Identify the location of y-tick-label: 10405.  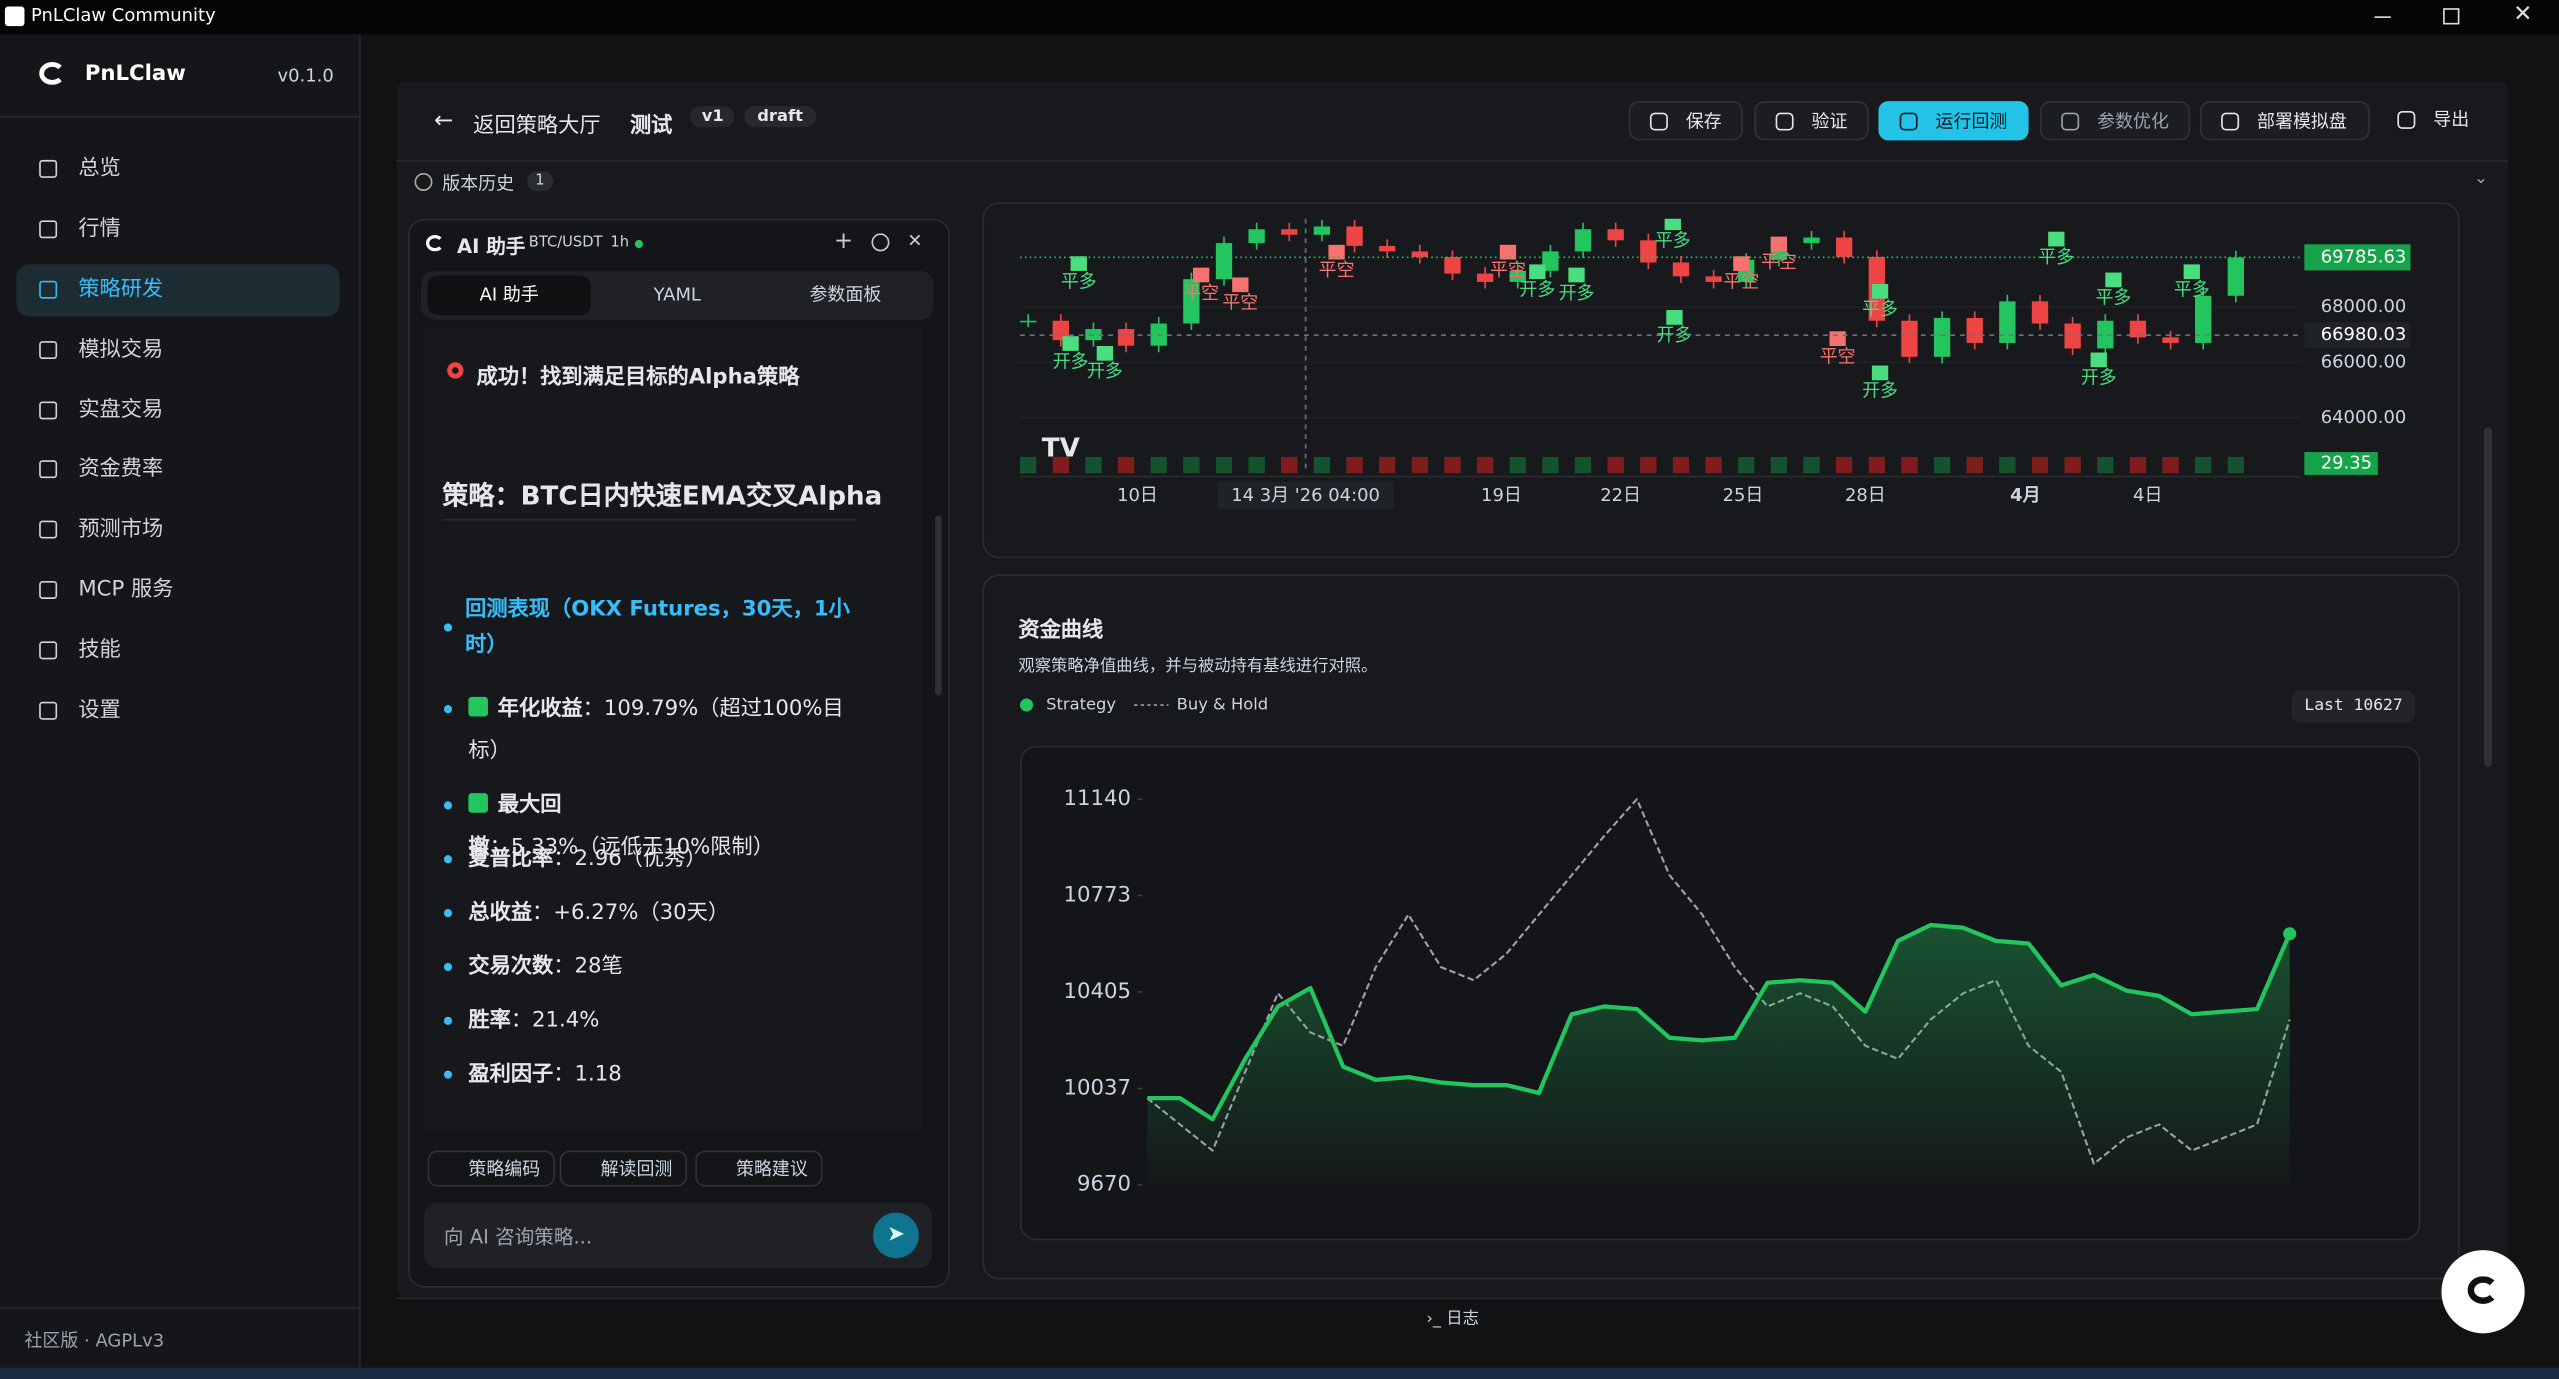
(1097, 991).